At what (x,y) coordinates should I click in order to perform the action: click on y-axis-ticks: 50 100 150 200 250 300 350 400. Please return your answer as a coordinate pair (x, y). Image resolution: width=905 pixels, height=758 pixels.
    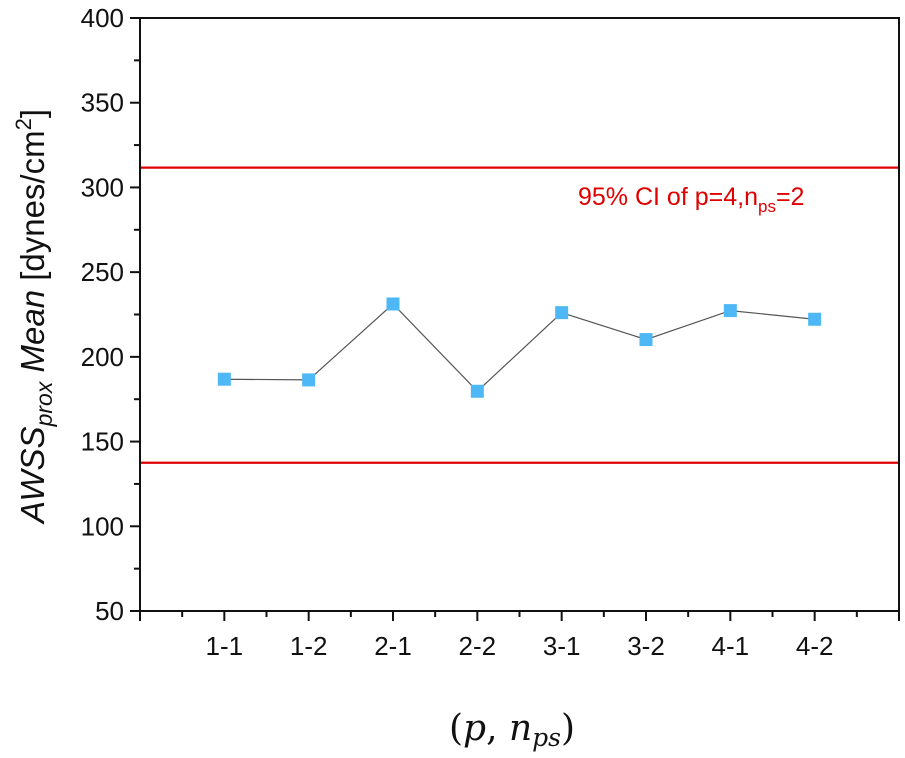
    Looking at the image, I should click on (110, 314).